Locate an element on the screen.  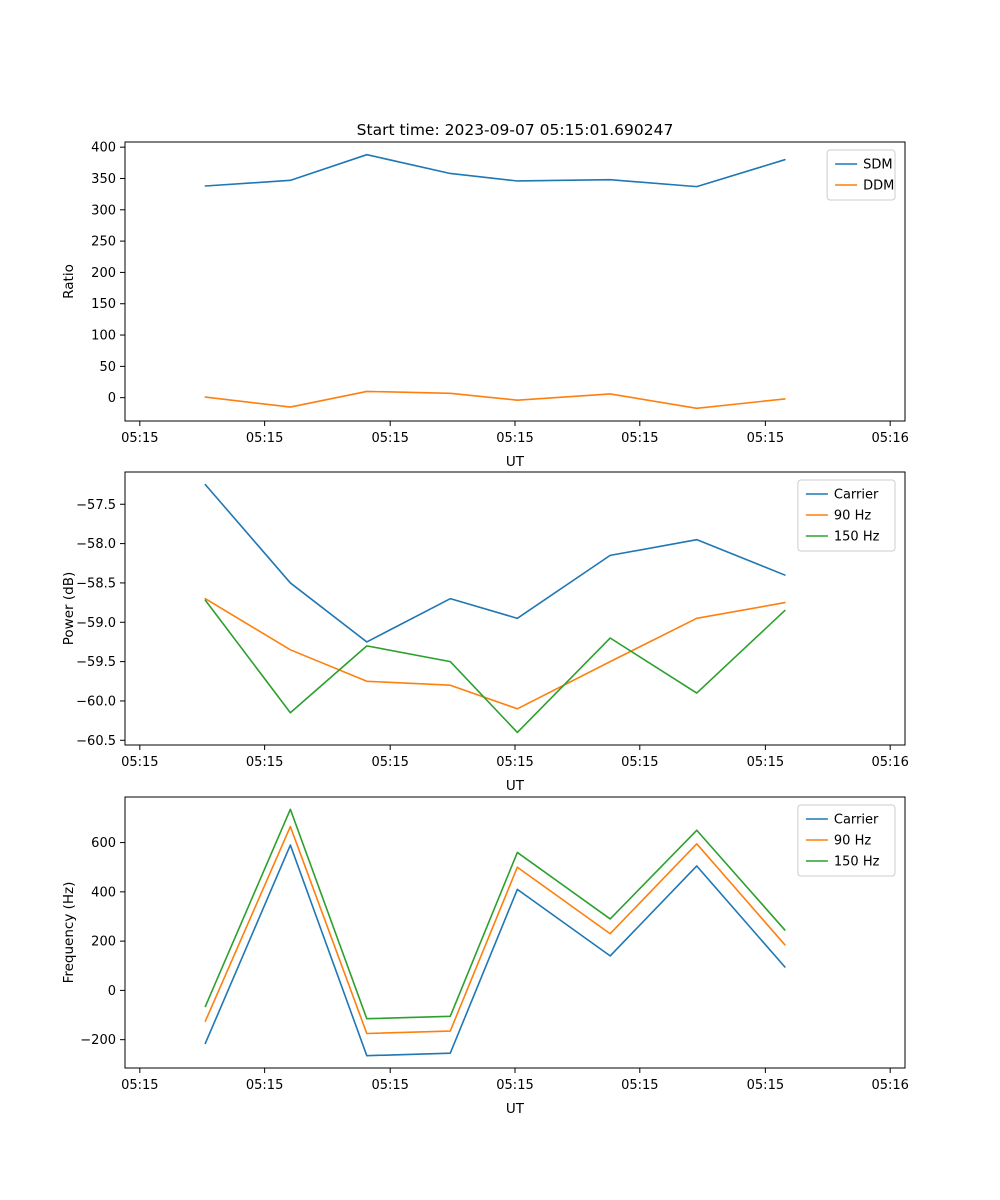
y-tick-label: −57.5 is located at coordinates (96, 505).